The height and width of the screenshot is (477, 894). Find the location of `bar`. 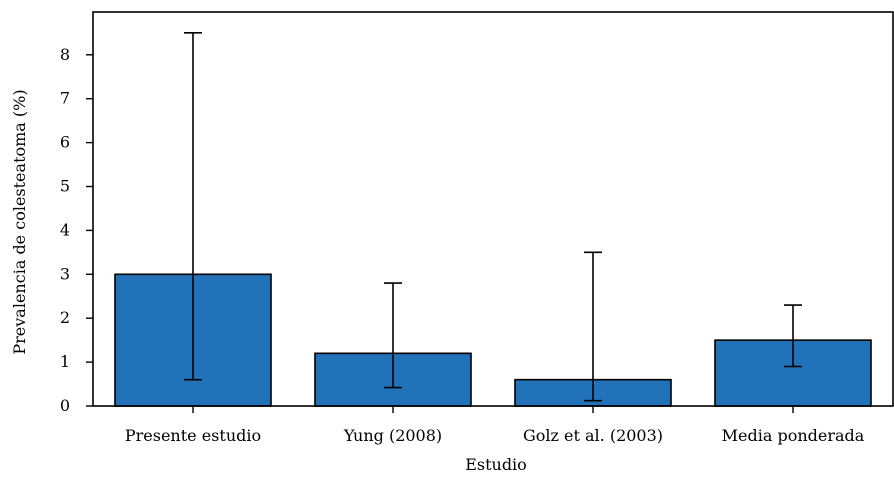

bar is located at coordinates (793, 373).